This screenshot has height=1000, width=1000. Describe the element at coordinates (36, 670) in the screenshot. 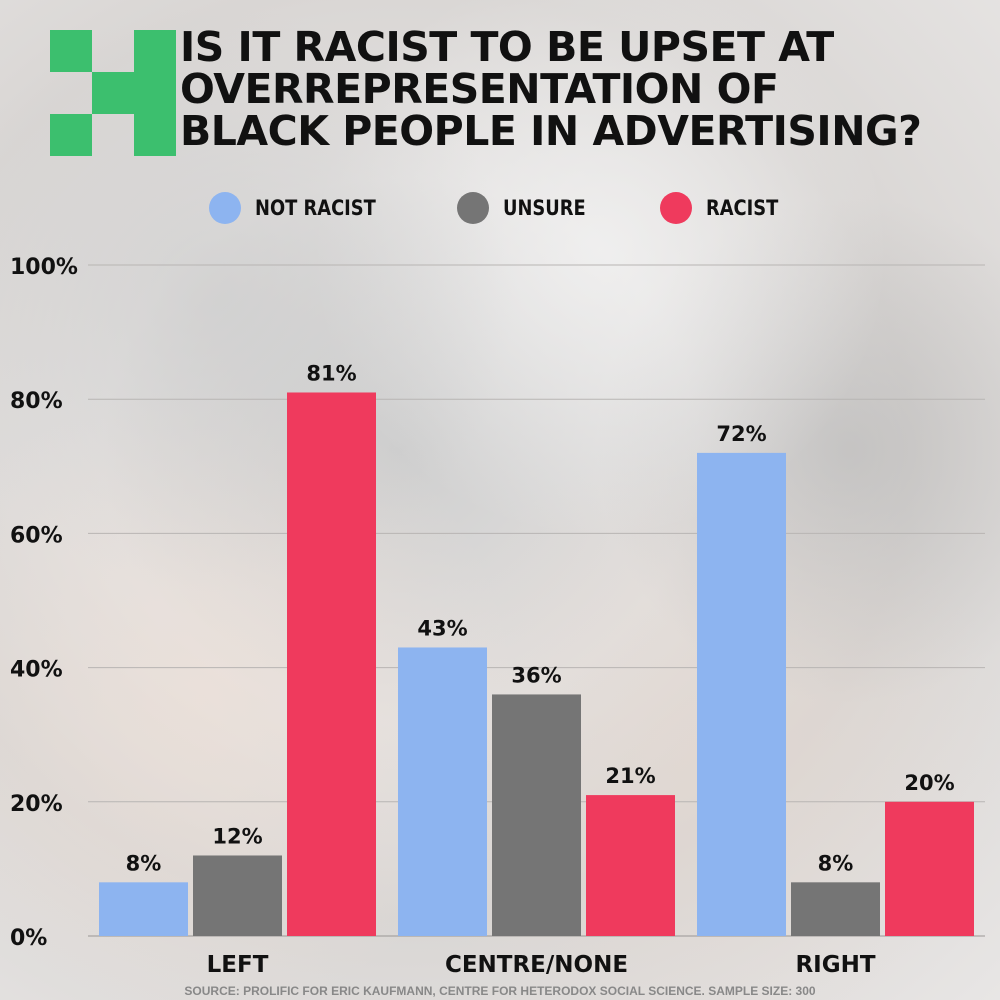

I see `y-tick-label: 40%` at that location.